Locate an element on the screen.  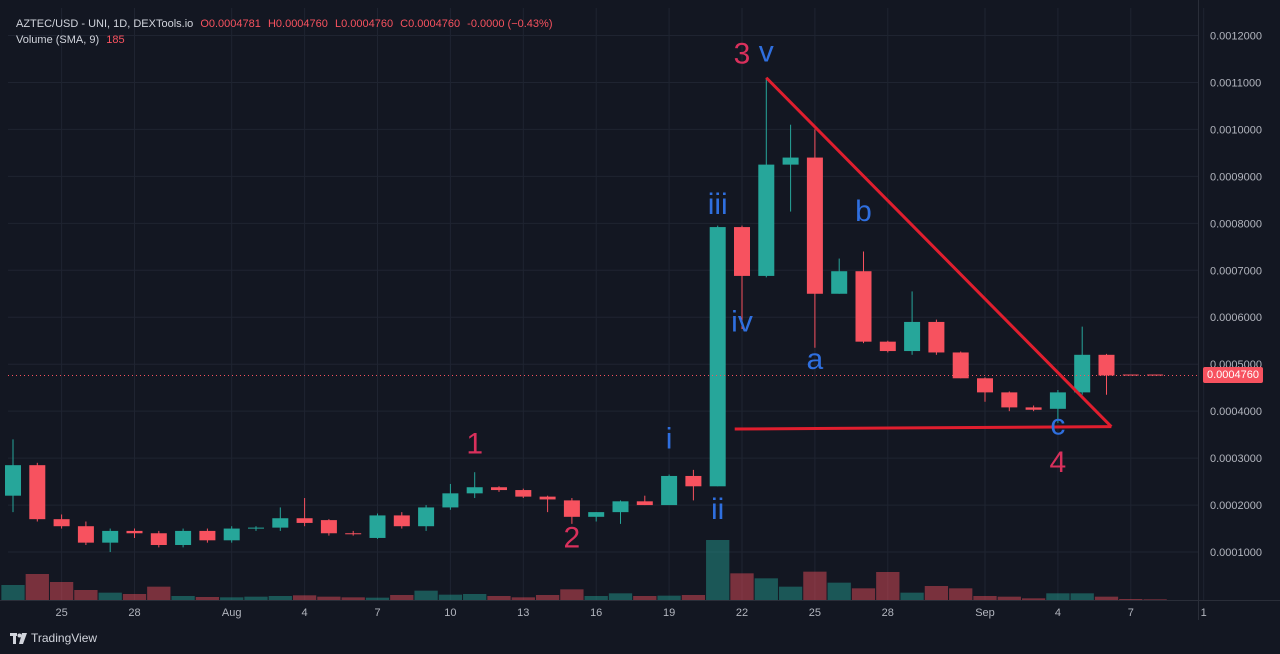
wave-label: 3 is located at coordinates (742, 54).